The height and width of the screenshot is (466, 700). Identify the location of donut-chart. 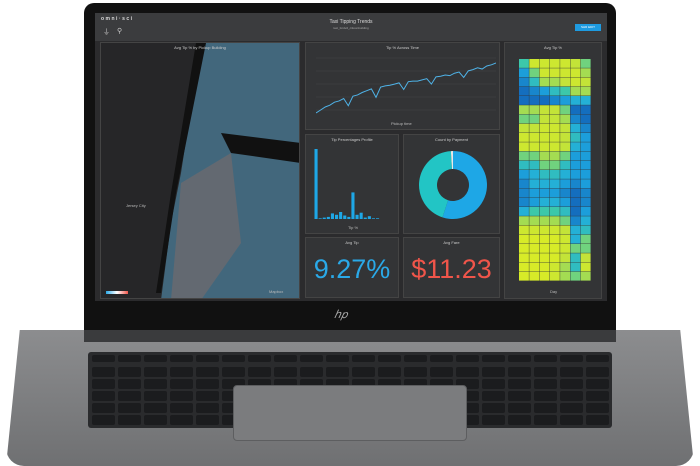
(453, 185).